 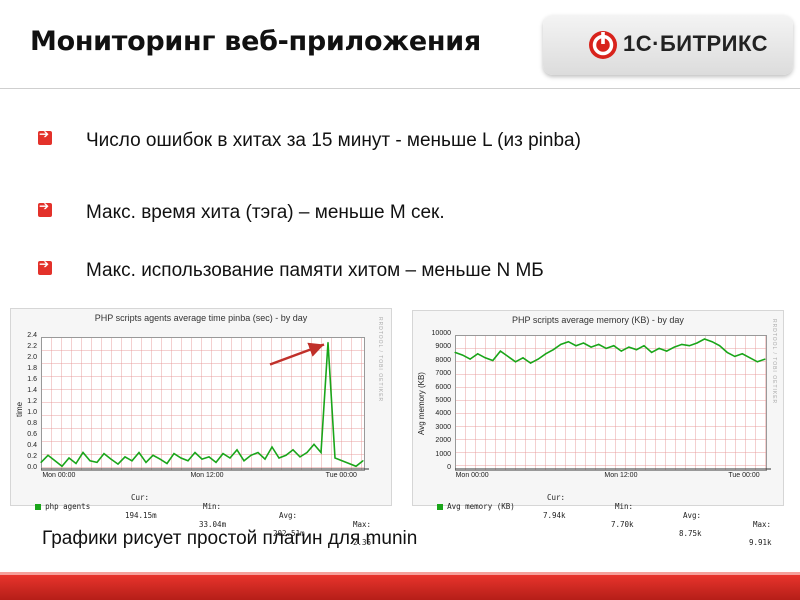 What do you see at coordinates (400, 88) in the screenshot?
I see `header-divider` at bounding box center [400, 88].